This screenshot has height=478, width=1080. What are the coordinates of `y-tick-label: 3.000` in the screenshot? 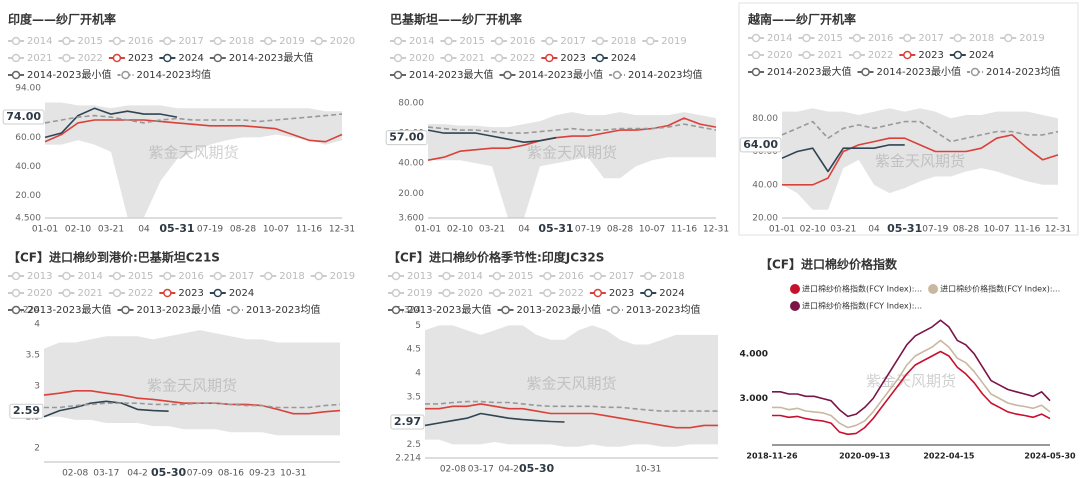 It's located at (754, 399).